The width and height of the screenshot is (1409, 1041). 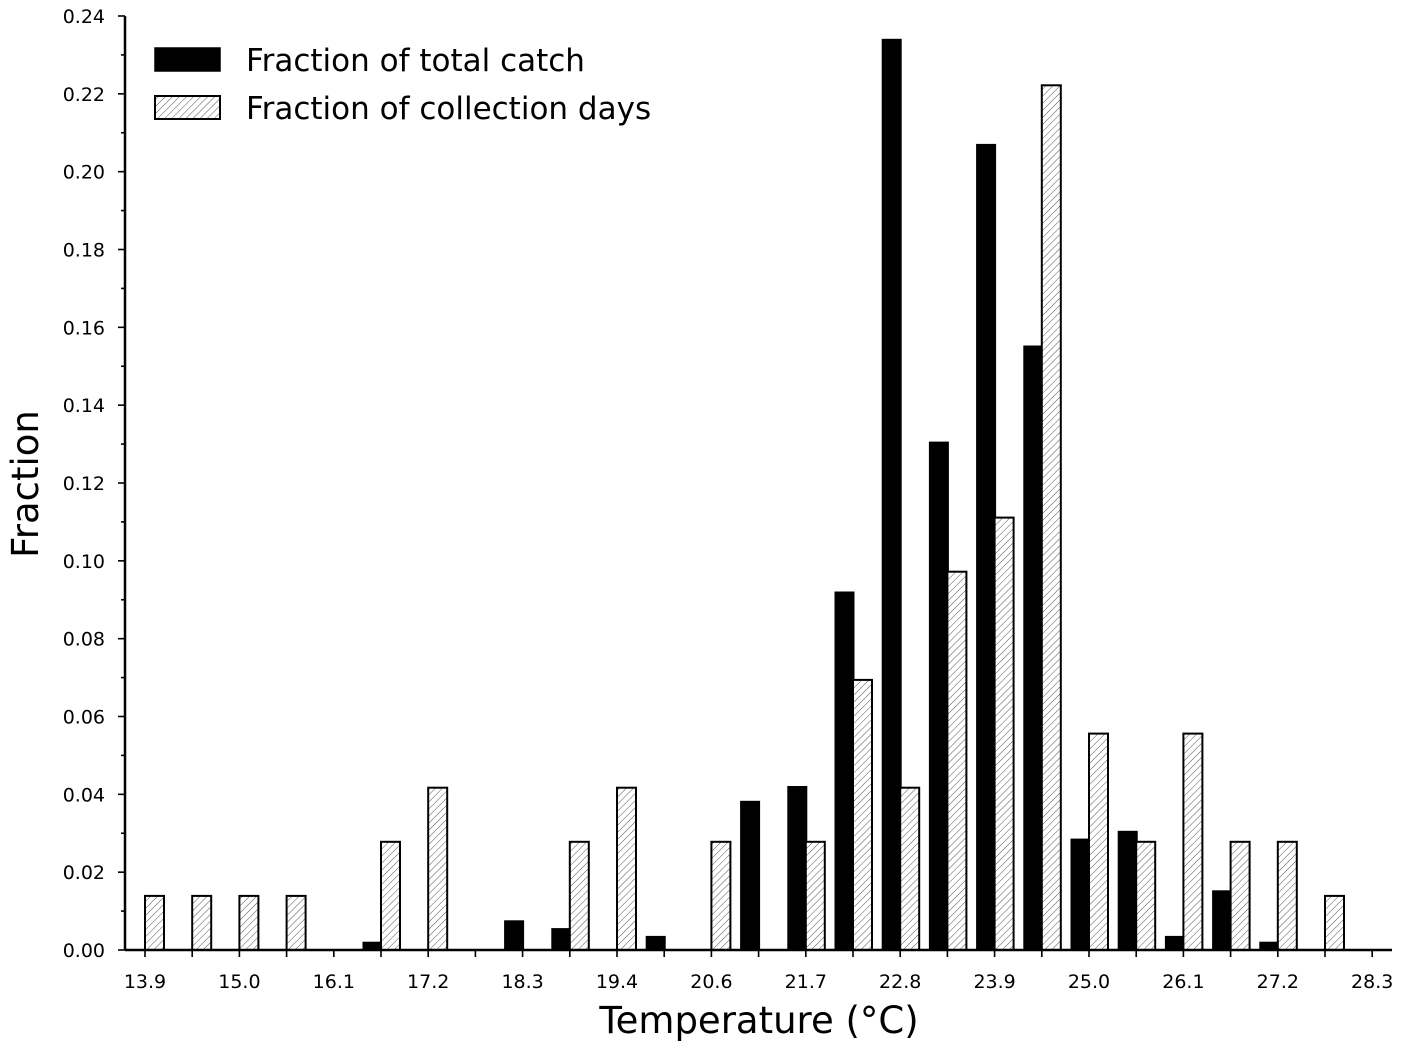 What do you see at coordinates (84, 406) in the screenshot?
I see `y-tick-label: 0.14` at bounding box center [84, 406].